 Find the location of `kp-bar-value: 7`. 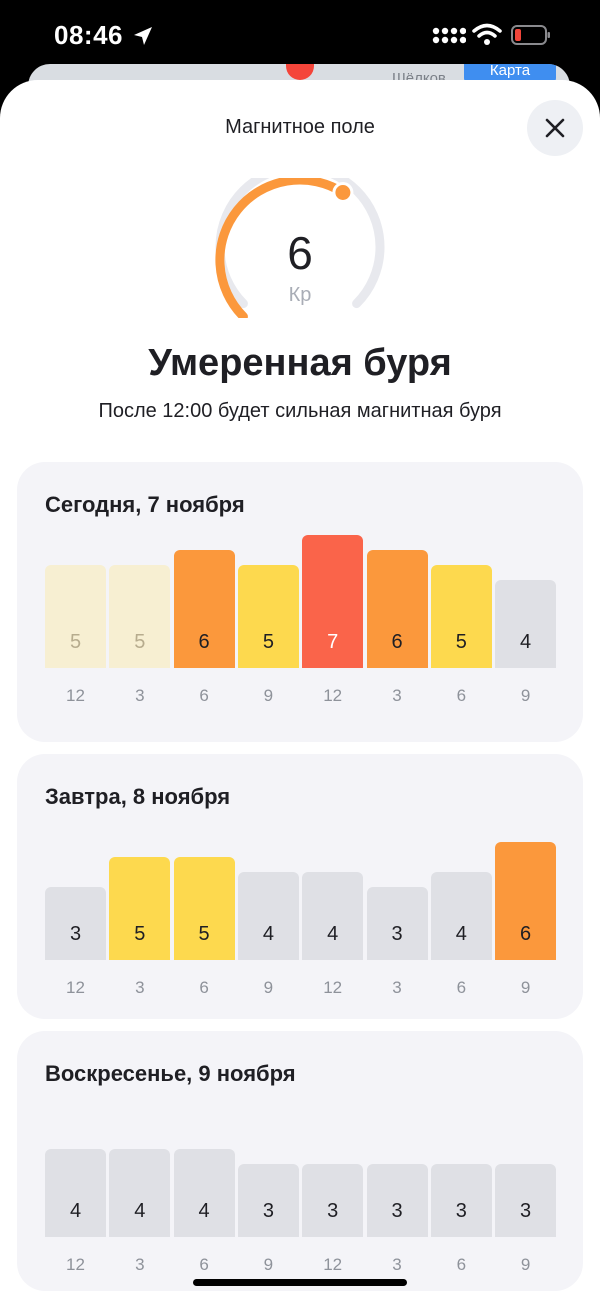

kp-bar-value: 7 is located at coordinates (333, 642).